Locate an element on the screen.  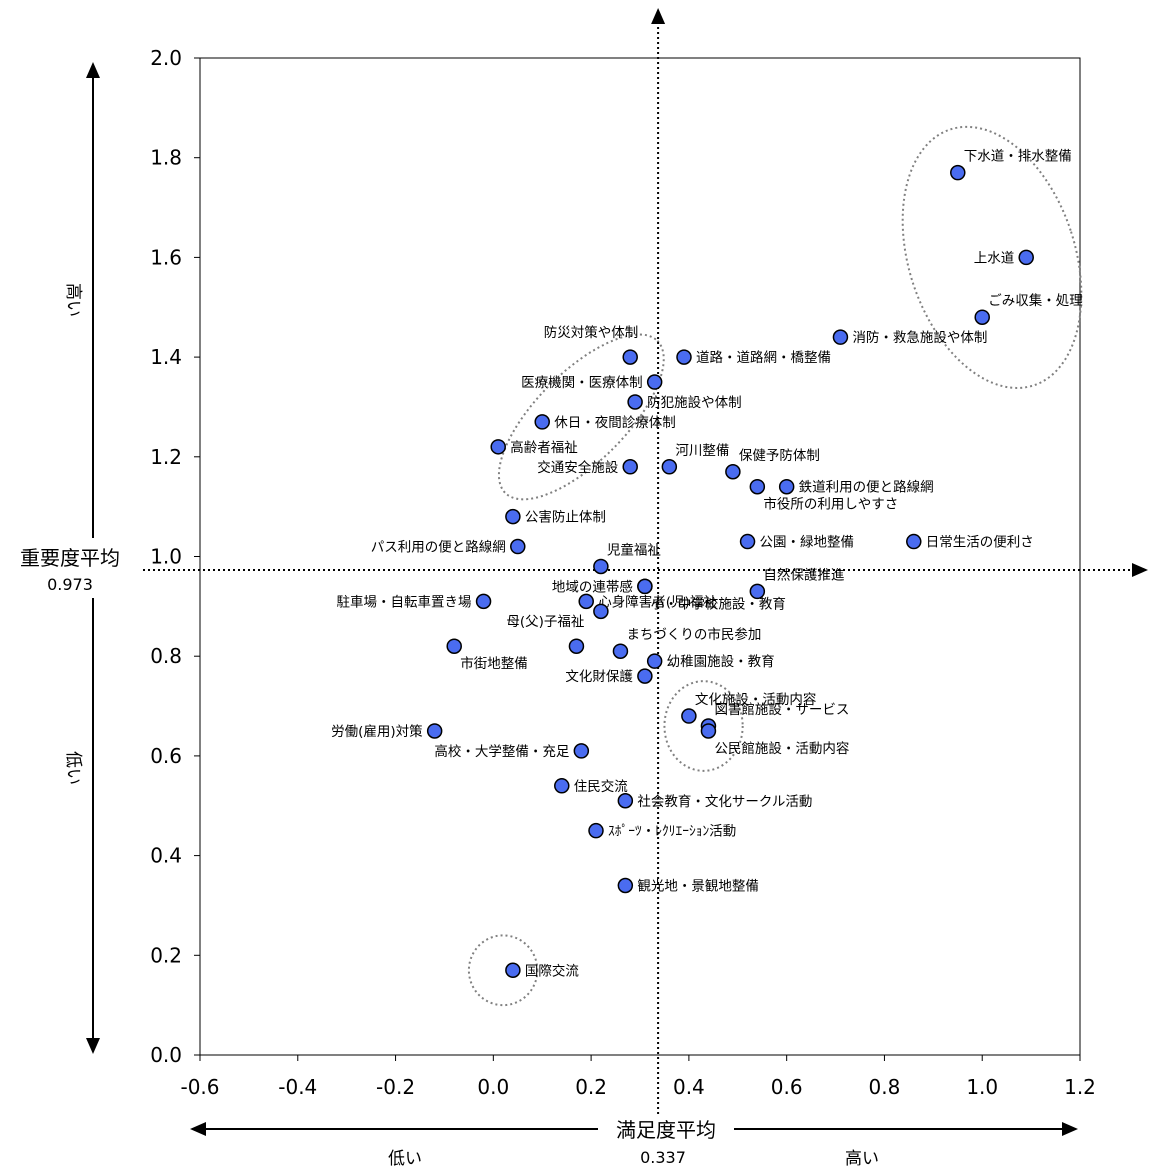
y-direction-arrow-up-icon is located at coordinates (93, 70).